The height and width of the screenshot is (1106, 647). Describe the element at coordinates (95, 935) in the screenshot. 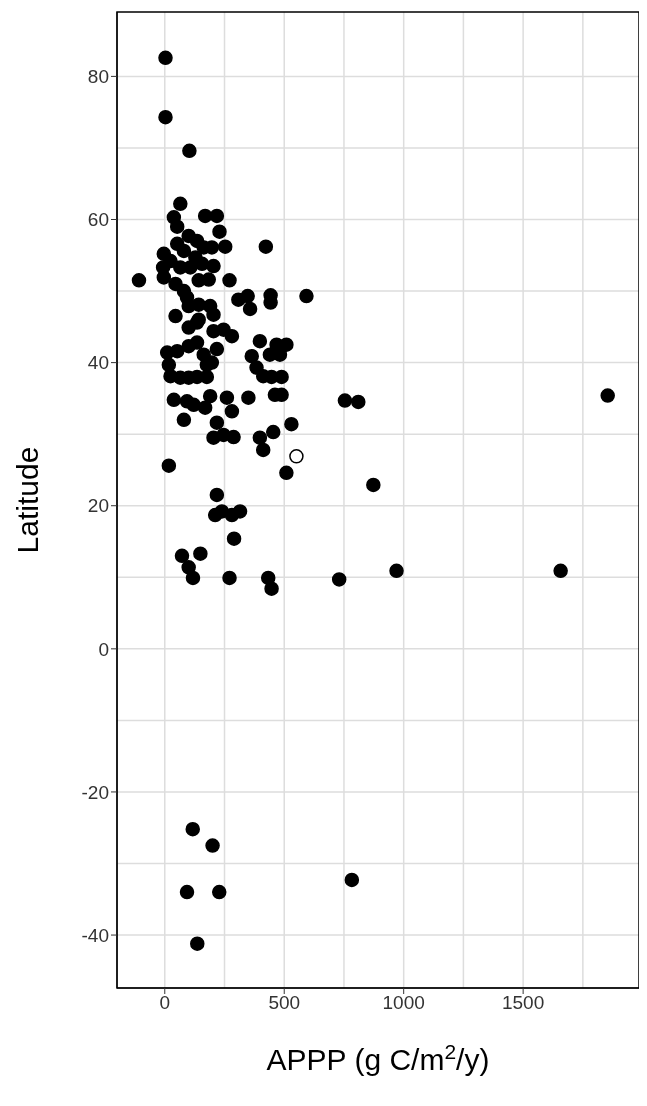

I see `y-tick-label: -40` at that location.